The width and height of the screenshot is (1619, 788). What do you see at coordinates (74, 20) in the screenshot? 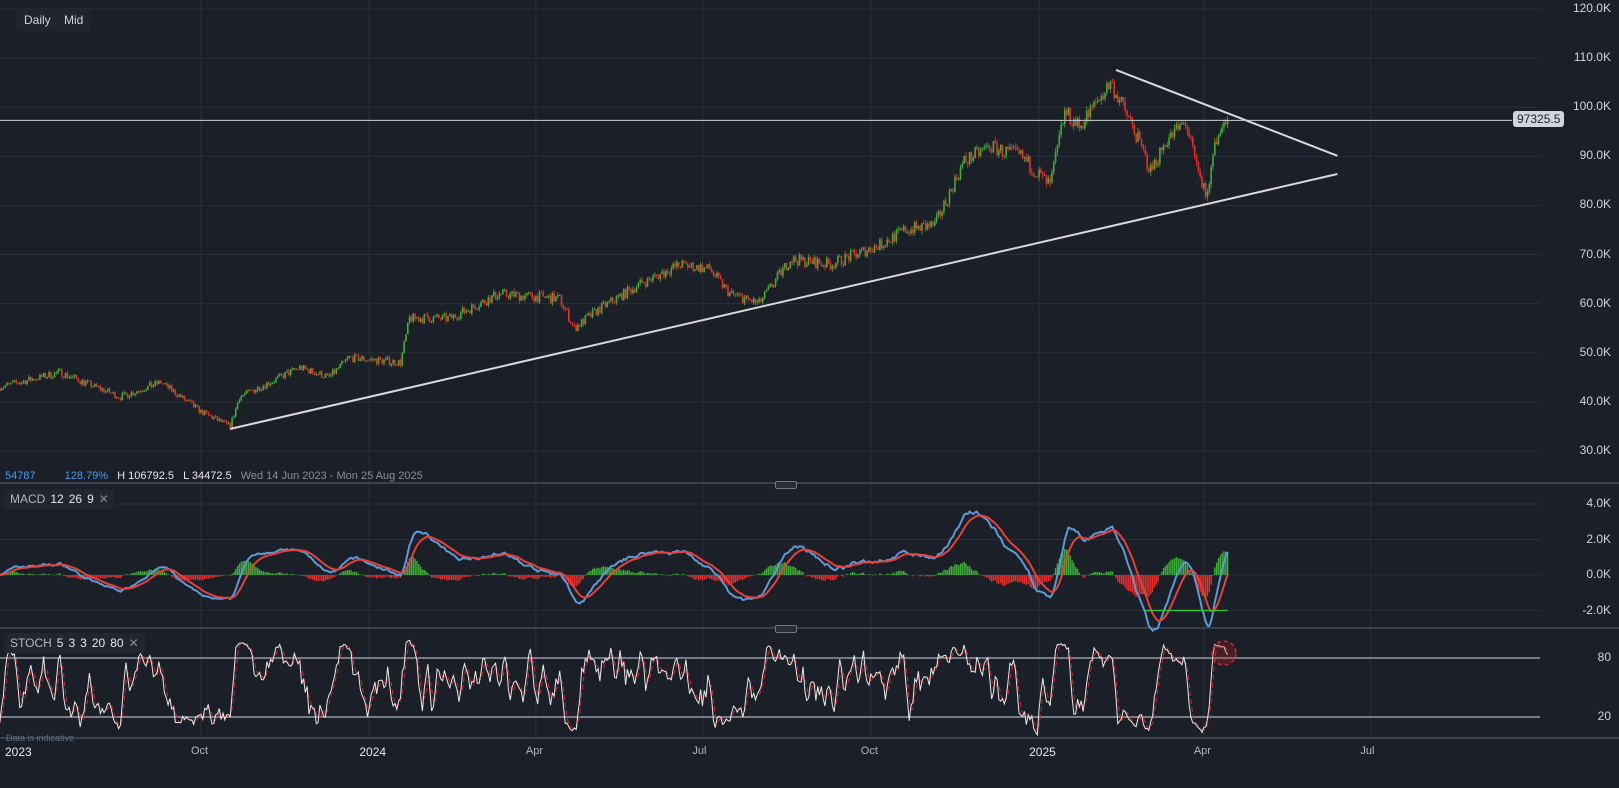
I see `price-type-button: Mid` at bounding box center [74, 20].